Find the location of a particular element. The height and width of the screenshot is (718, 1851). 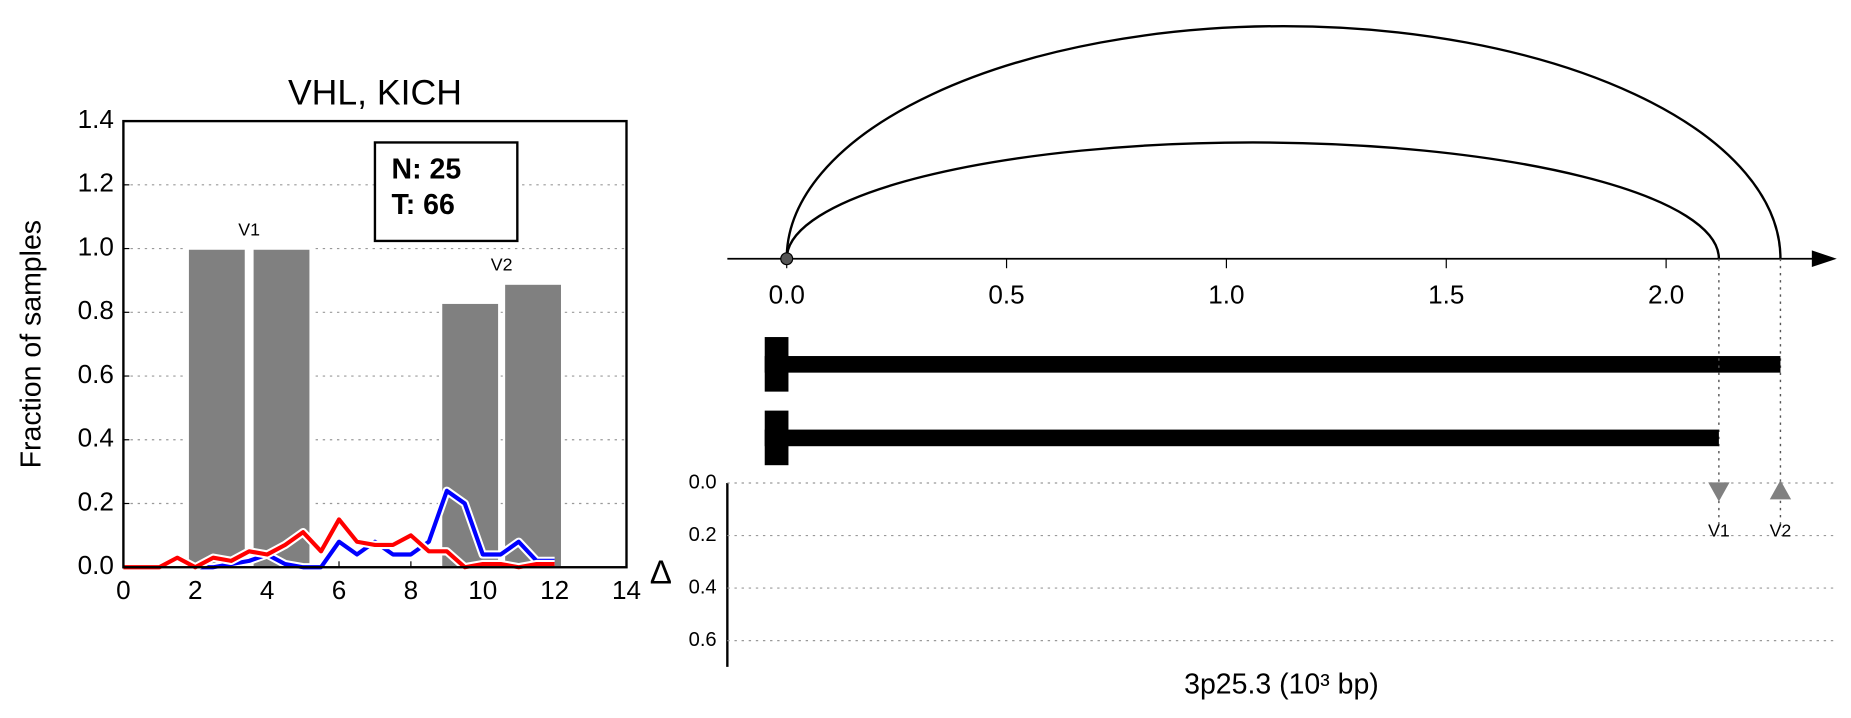

y-tick-label: 1.4 is located at coordinates (96, 119).